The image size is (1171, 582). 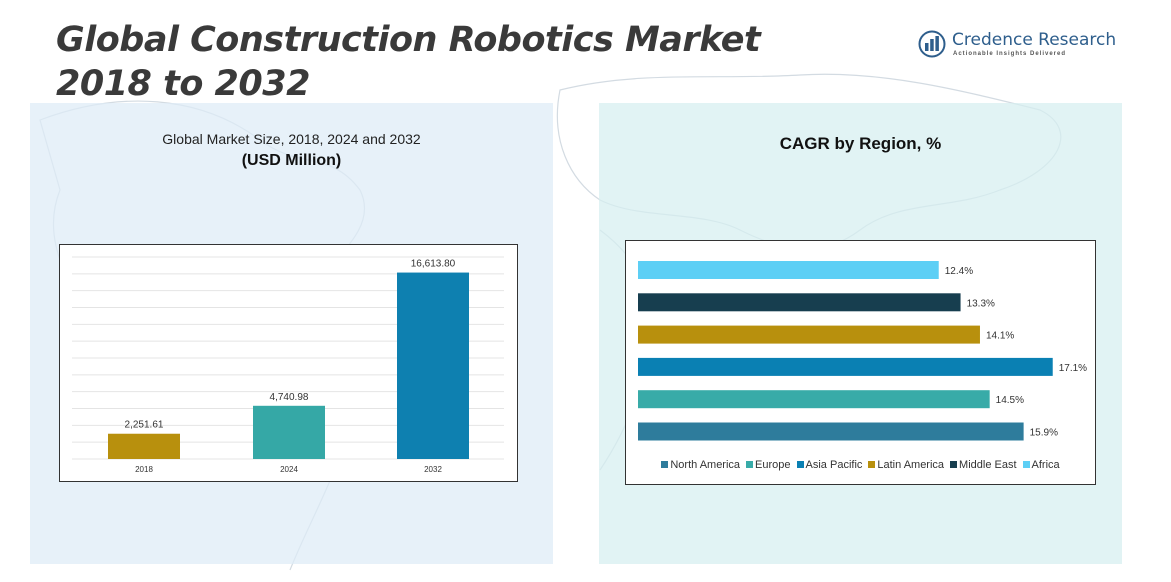 What do you see at coordinates (862, 351) in the screenshot?
I see `cagr-bar-chart: 12.4% 13.3% 14.1% 17.1% 14.5% 15.9%` at bounding box center [862, 351].